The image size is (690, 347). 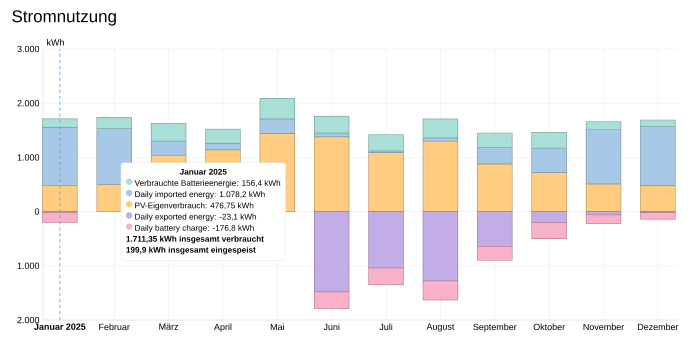 What do you see at coordinates (37, 211) in the screenshot?
I see `y-tick-label: 0` at bounding box center [37, 211].